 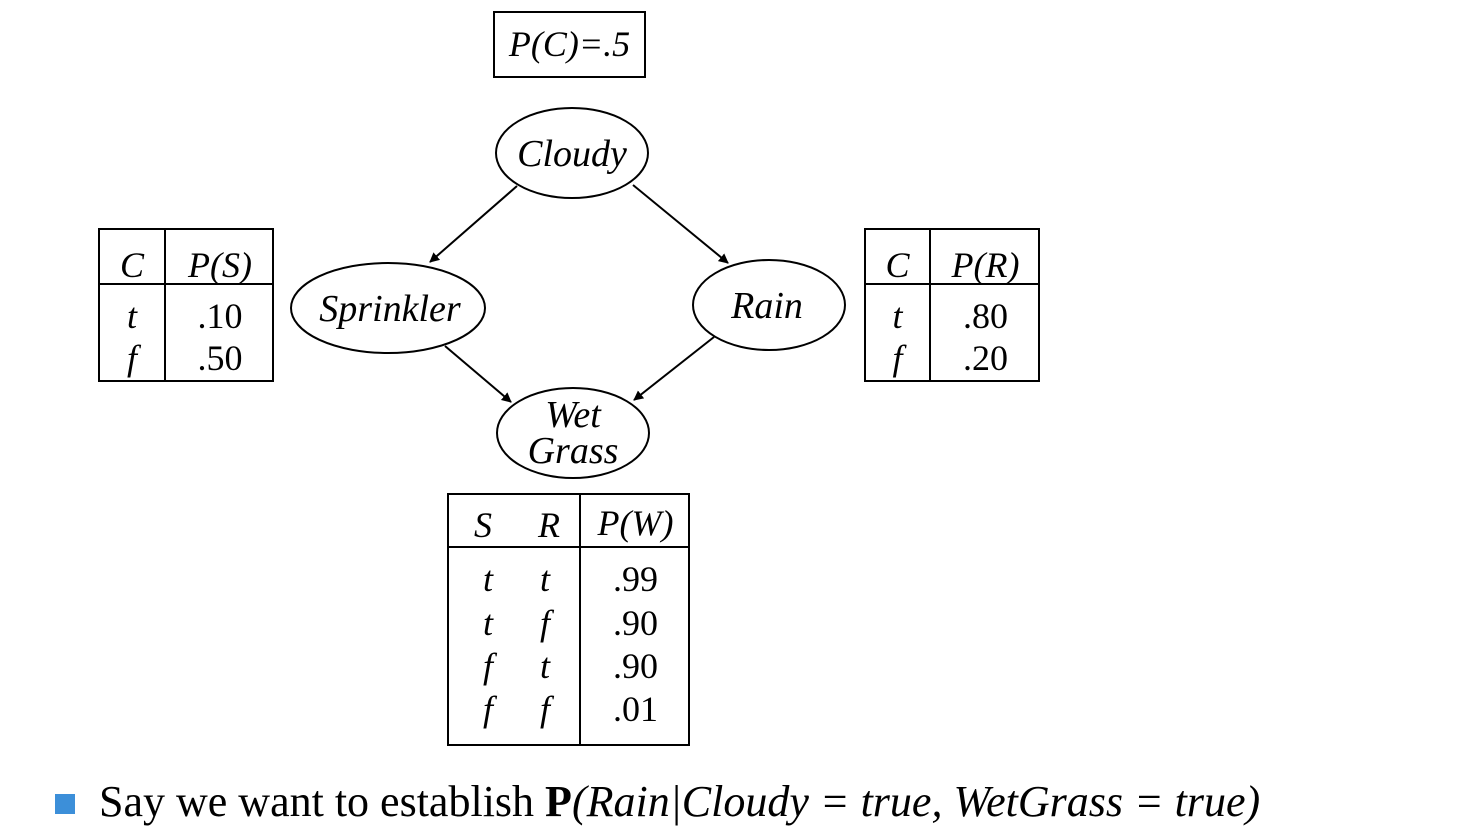 What do you see at coordinates (544, 579) in the screenshot?
I see `cpt-wetgrass-row1-r: t` at bounding box center [544, 579].